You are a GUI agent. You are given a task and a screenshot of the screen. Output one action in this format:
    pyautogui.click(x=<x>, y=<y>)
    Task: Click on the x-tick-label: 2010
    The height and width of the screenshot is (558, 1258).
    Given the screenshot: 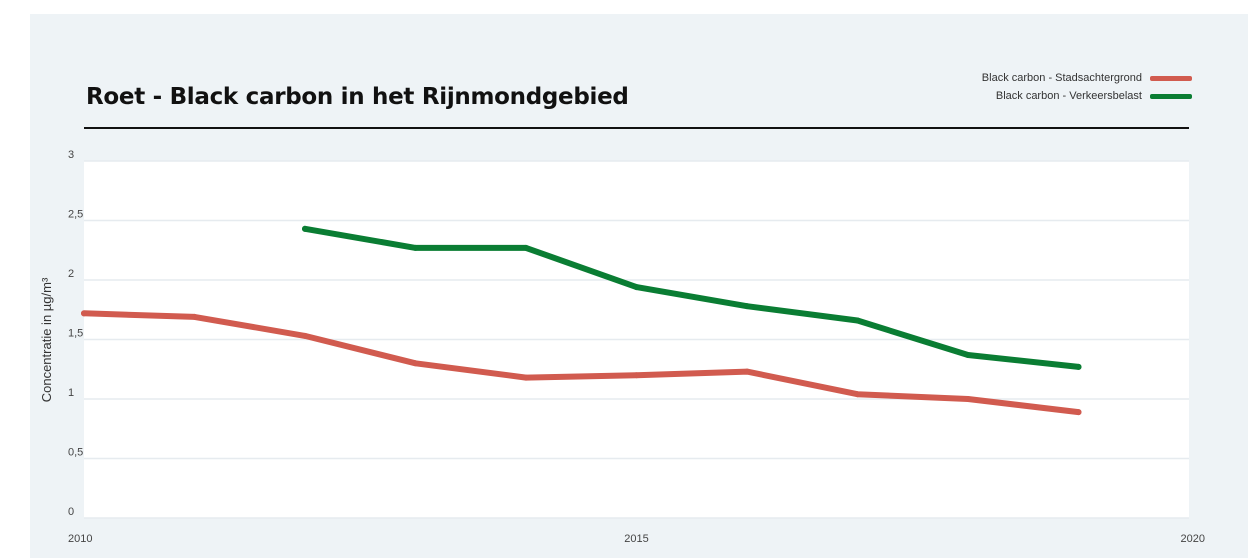 What is the action you would take?
    pyautogui.click(x=80, y=539)
    